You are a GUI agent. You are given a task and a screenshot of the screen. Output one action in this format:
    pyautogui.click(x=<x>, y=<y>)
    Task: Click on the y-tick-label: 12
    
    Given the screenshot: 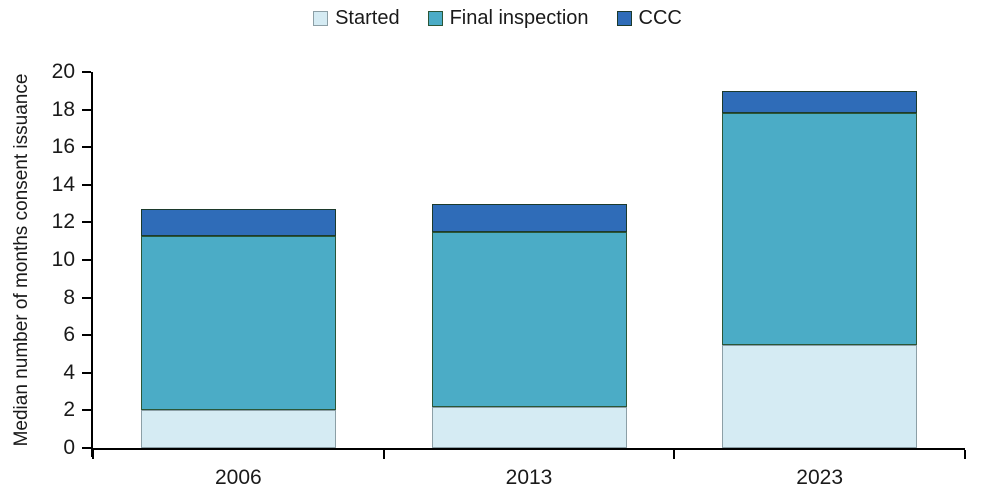 What is the action you would take?
    pyautogui.click(x=63, y=222)
    